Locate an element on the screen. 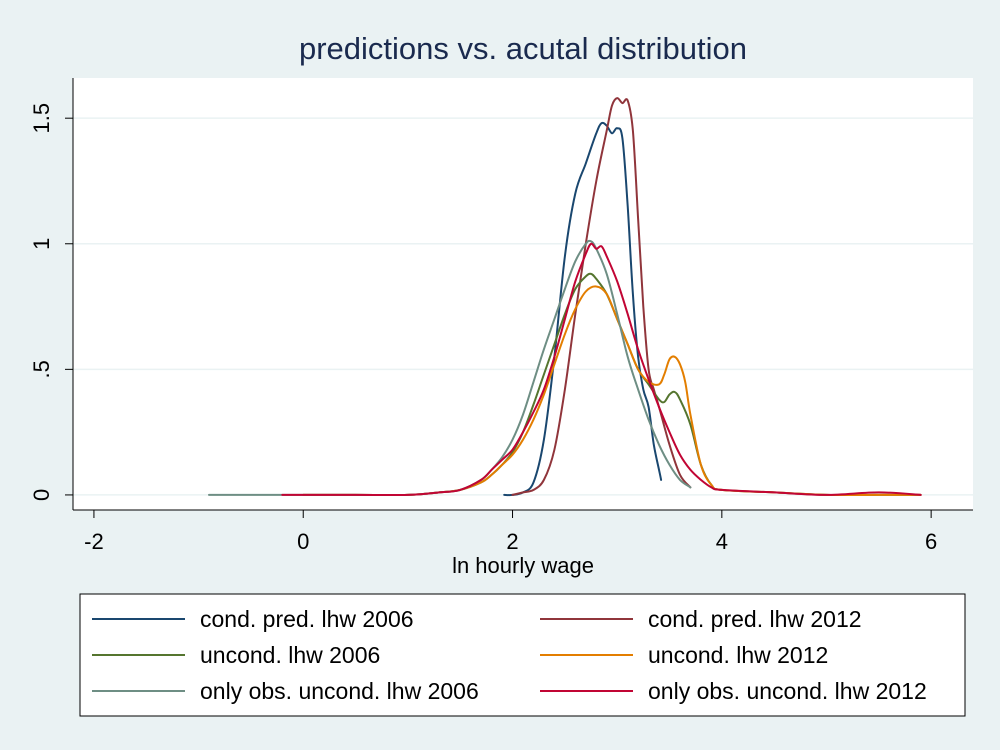 The height and width of the screenshot is (750, 1000). x-tick-label-4: 6 is located at coordinates (931, 541).